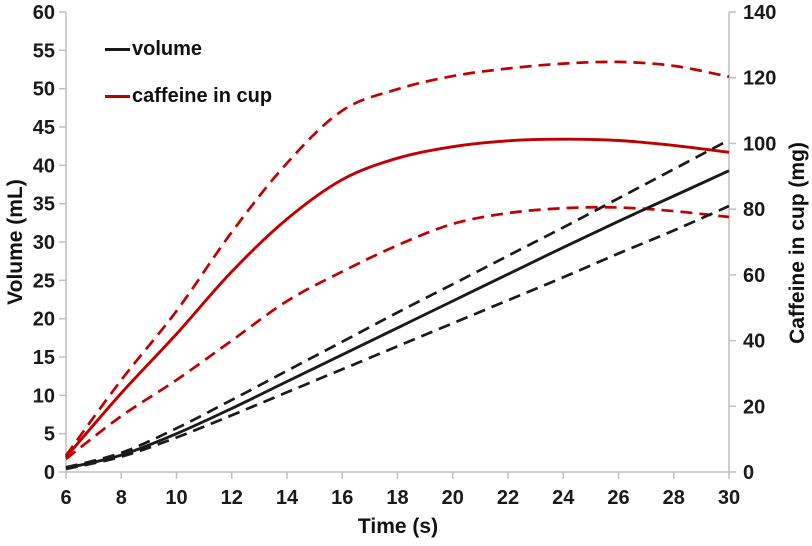  What do you see at coordinates (759, 144) in the screenshot?
I see `right-axis-tick-label: 100` at bounding box center [759, 144].